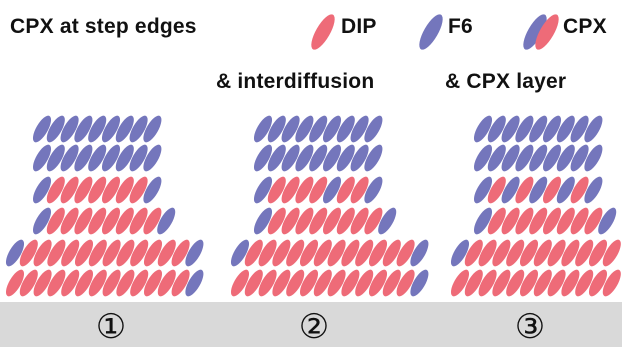 Image resolution: width=622 pixels, height=347 pixels. Describe the element at coordinates (431, 32) in the screenshot. I see `legend-f6-icon` at that location.